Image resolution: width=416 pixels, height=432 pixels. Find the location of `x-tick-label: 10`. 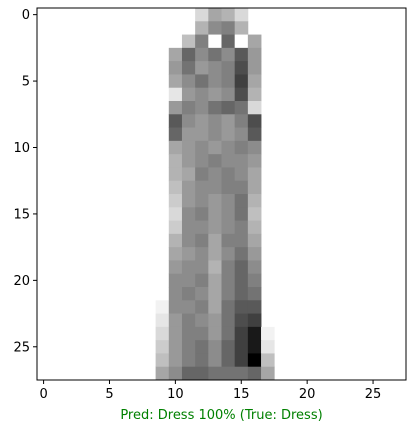

x-tick-label: 10 is located at coordinates (175, 394).